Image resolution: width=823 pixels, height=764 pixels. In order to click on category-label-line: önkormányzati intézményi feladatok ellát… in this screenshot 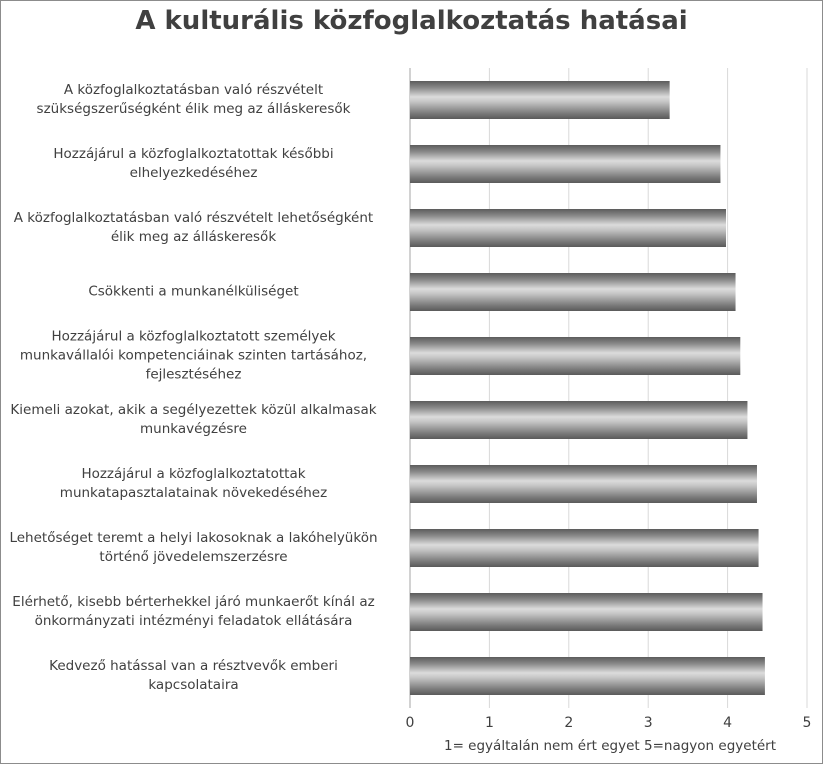, I will do `click(193, 621)`.